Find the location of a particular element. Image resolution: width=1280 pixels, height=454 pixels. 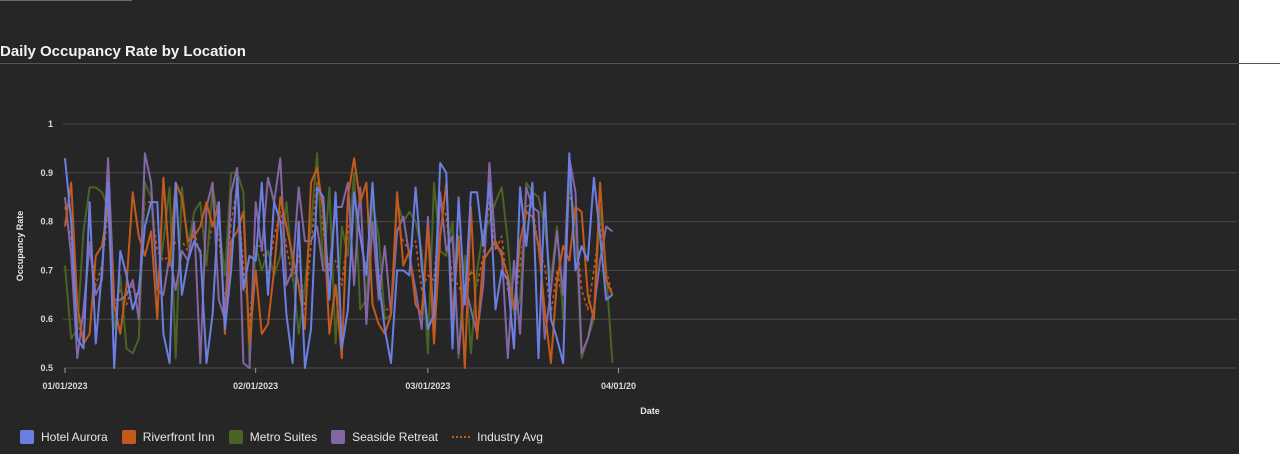

legend-label: Seaside Retreat is located at coordinates (395, 437).